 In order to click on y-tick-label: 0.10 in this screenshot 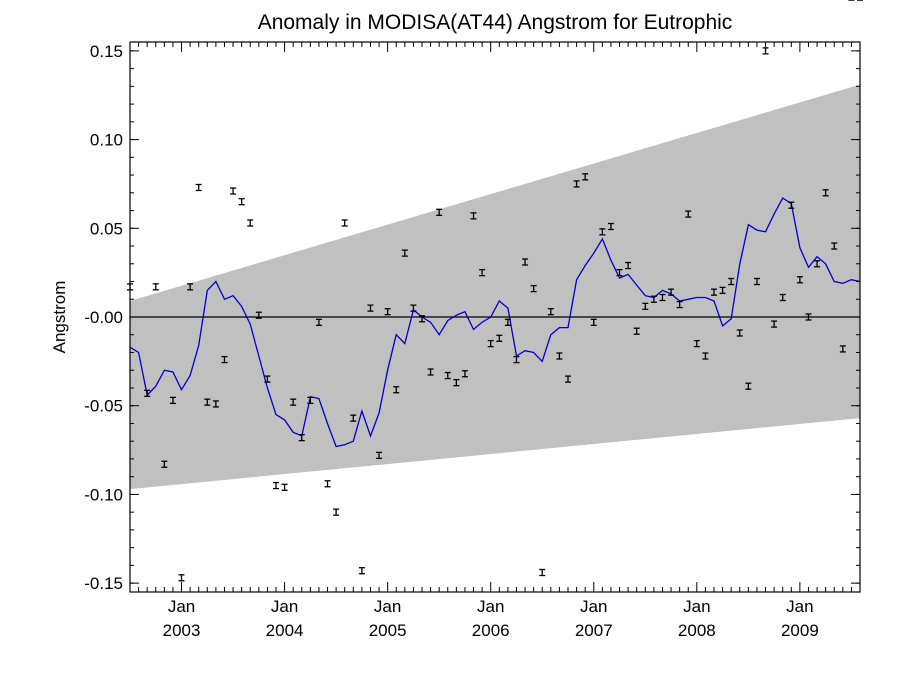, I will do `click(106, 140)`.